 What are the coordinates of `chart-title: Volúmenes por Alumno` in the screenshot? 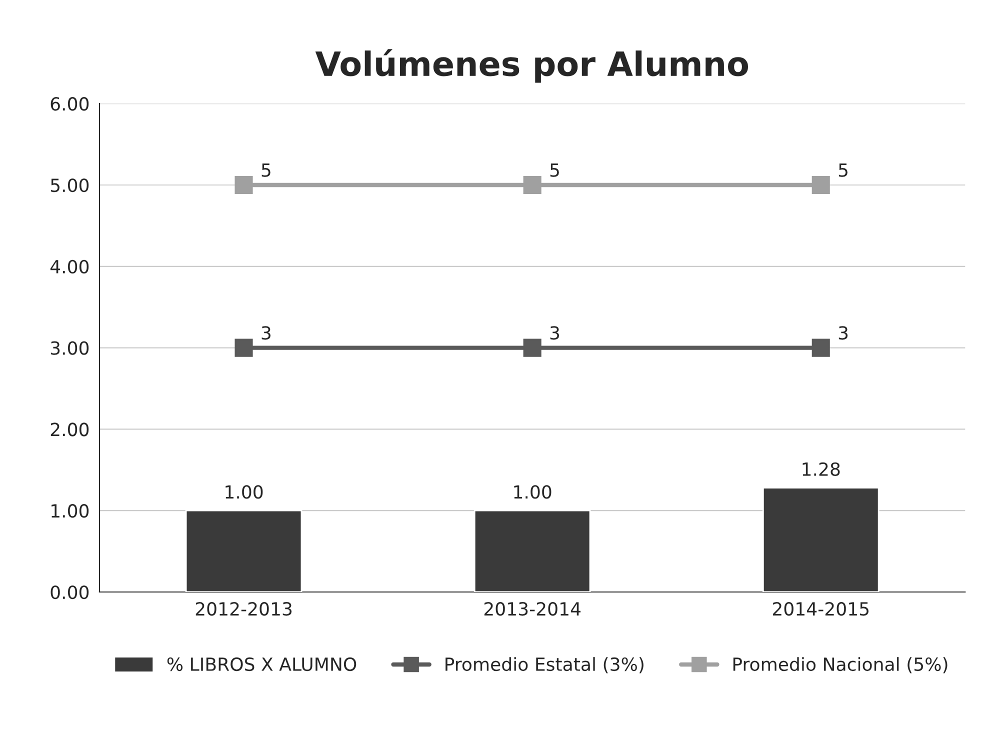 It's located at (531, 66).